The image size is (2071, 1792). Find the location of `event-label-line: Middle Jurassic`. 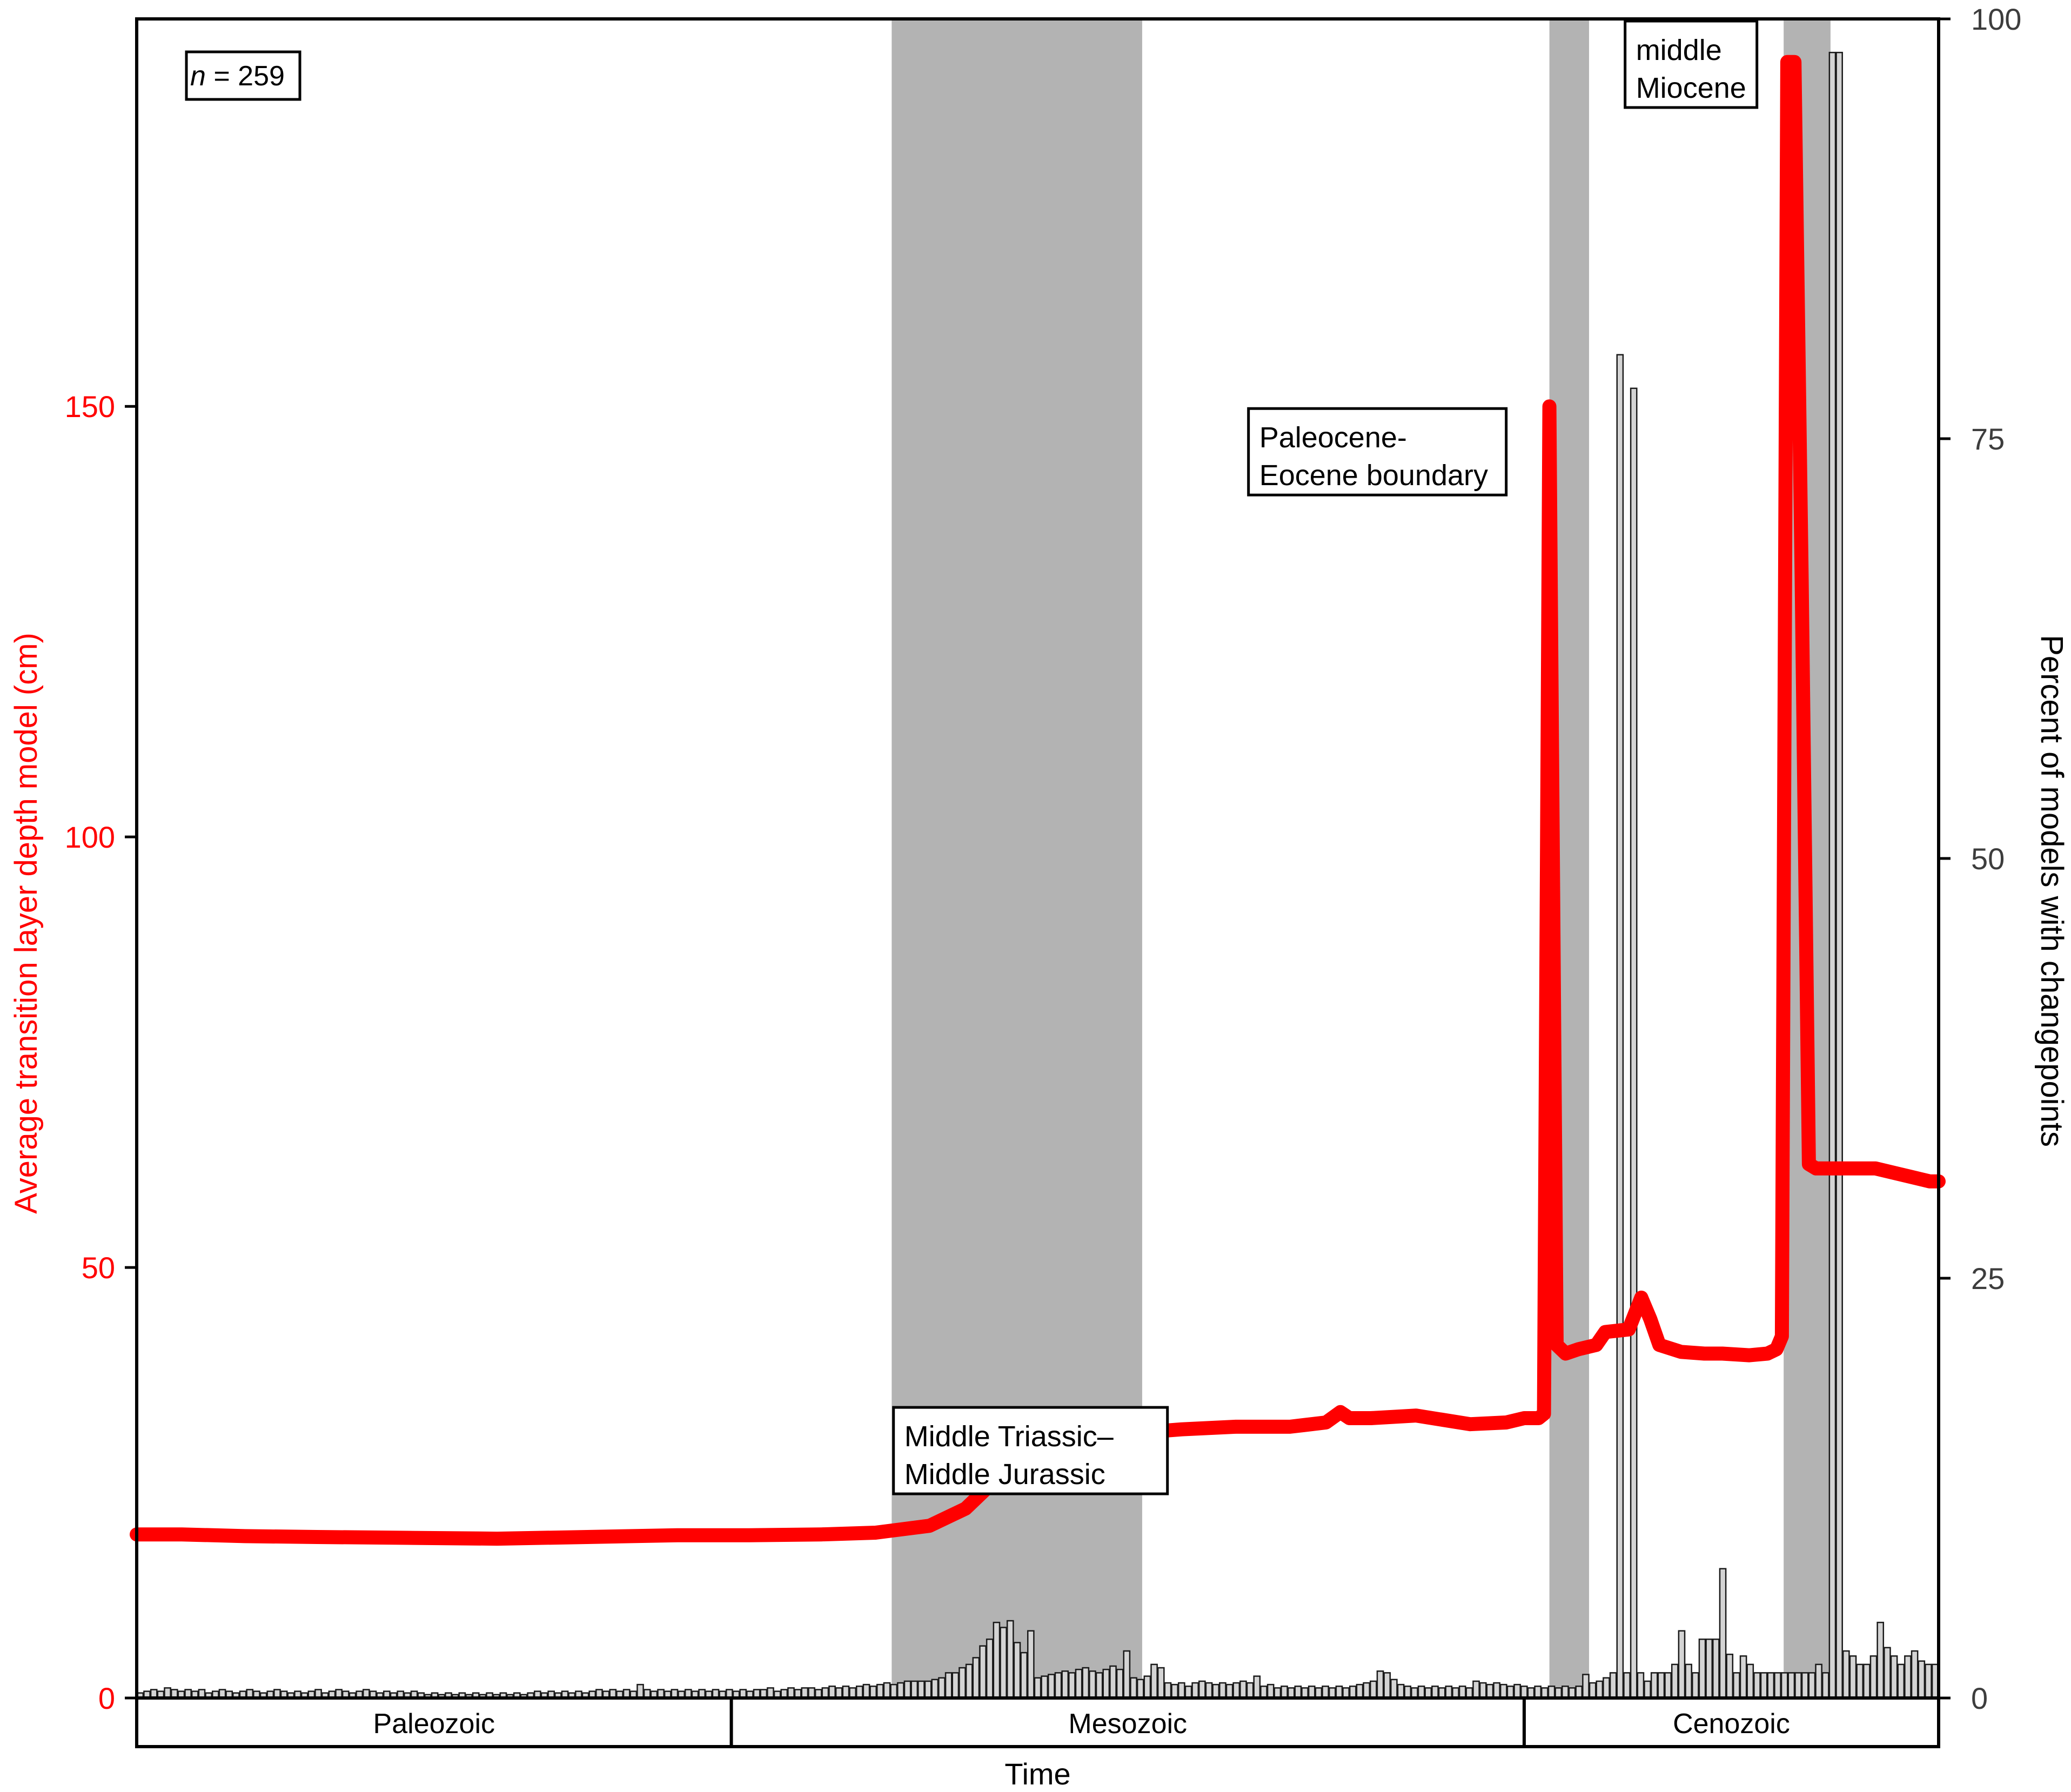

event-label-line: Middle Jurassic is located at coordinates (1005, 1475).